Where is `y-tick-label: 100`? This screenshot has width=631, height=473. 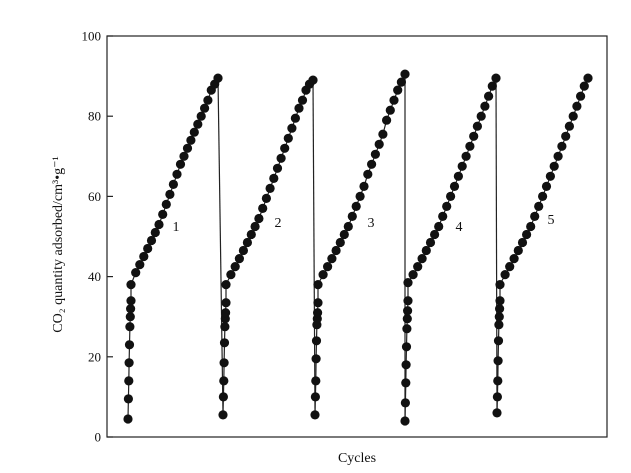
y-tick-label: 100 is located at coordinates (92, 36).